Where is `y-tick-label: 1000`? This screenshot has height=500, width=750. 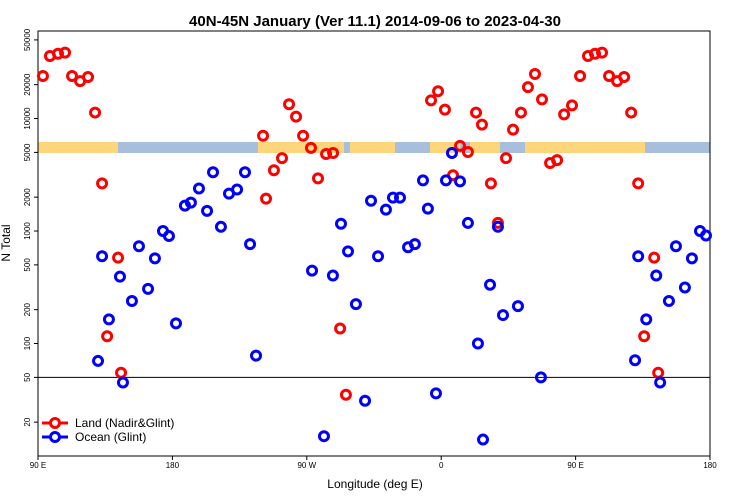
y-tick-label: 1000 is located at coordinates (27, 231).